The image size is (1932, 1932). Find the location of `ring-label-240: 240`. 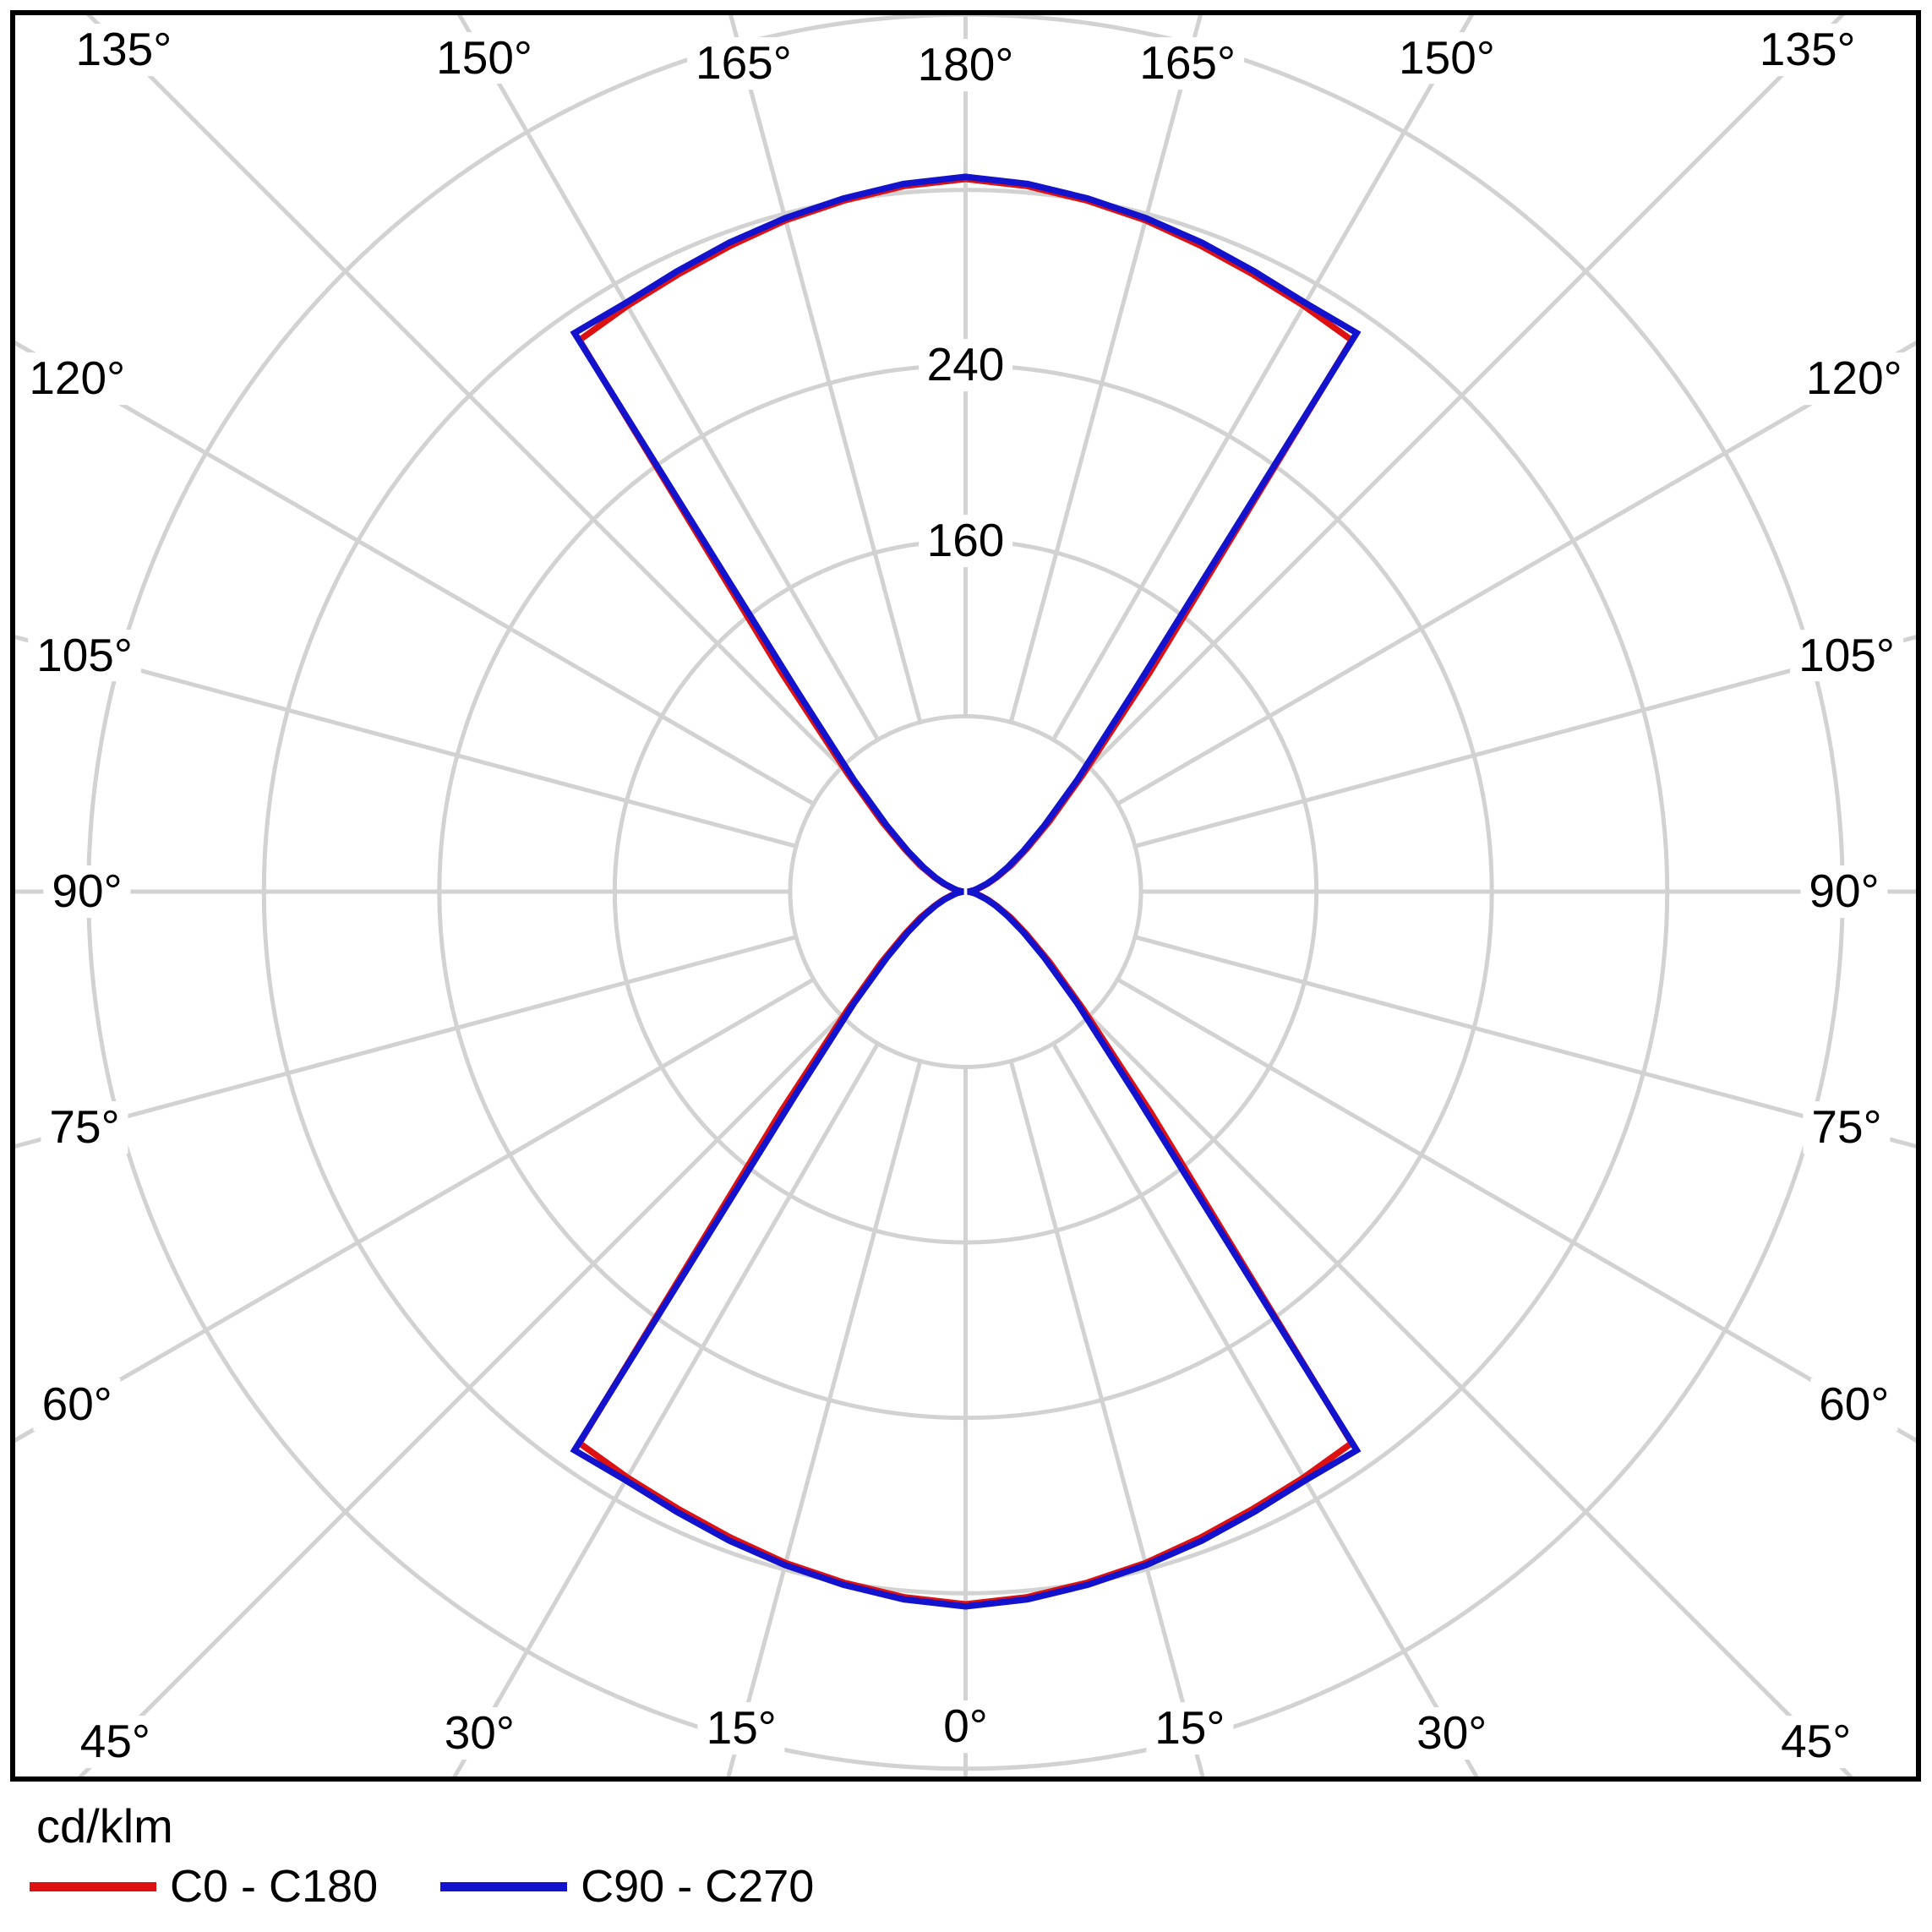

ring-label-240: 240 is located at coordinates (965, 365).